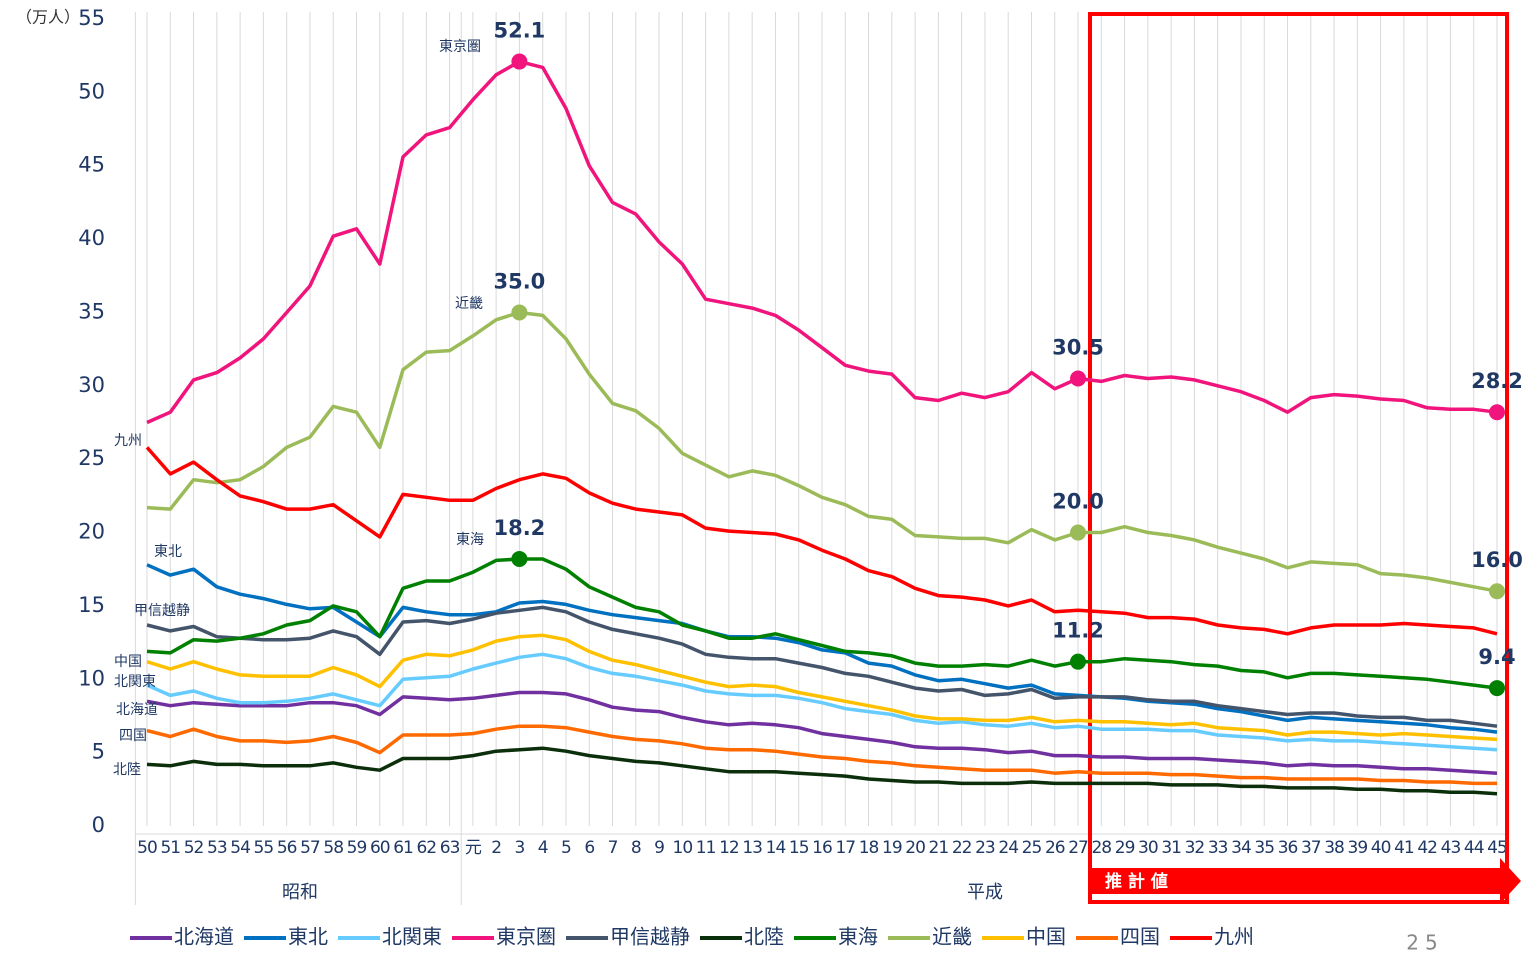 The width and height of the screenshot is (1538, 957). What do you see at coordinates (1264, 848) in the screenshot?
I see `x-tick-label: 35` at bounding box center [1264, 848].